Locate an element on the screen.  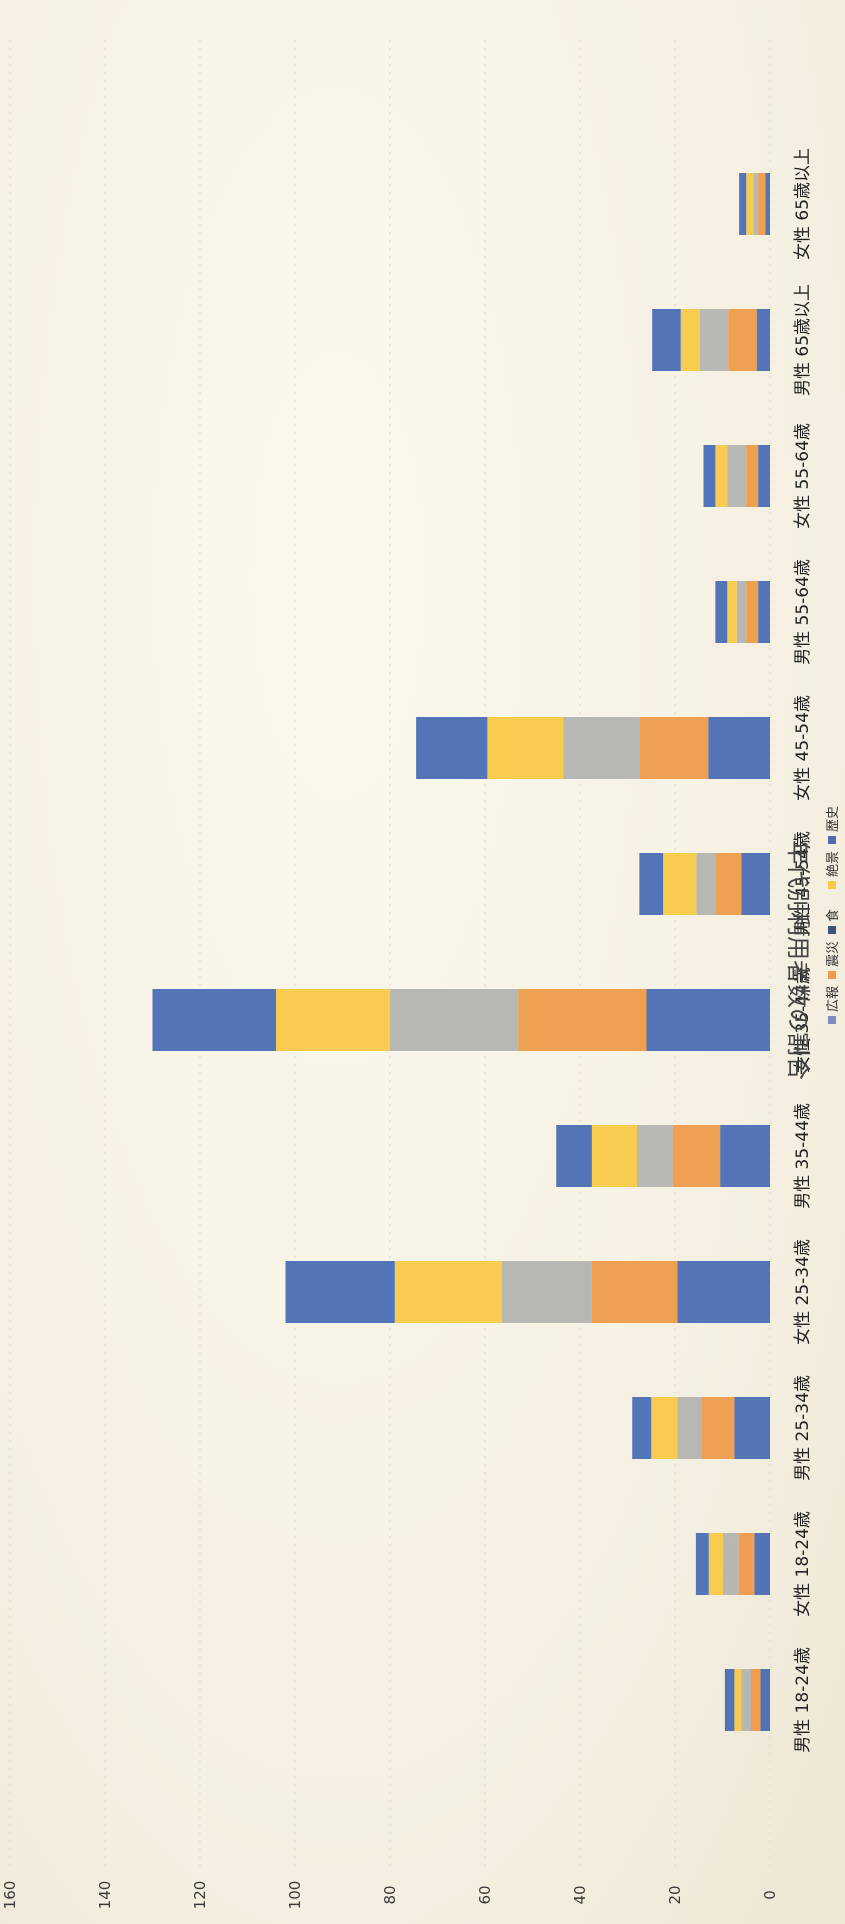
category-label: 男性 45-54歳 is located at coordinates (803, 884).